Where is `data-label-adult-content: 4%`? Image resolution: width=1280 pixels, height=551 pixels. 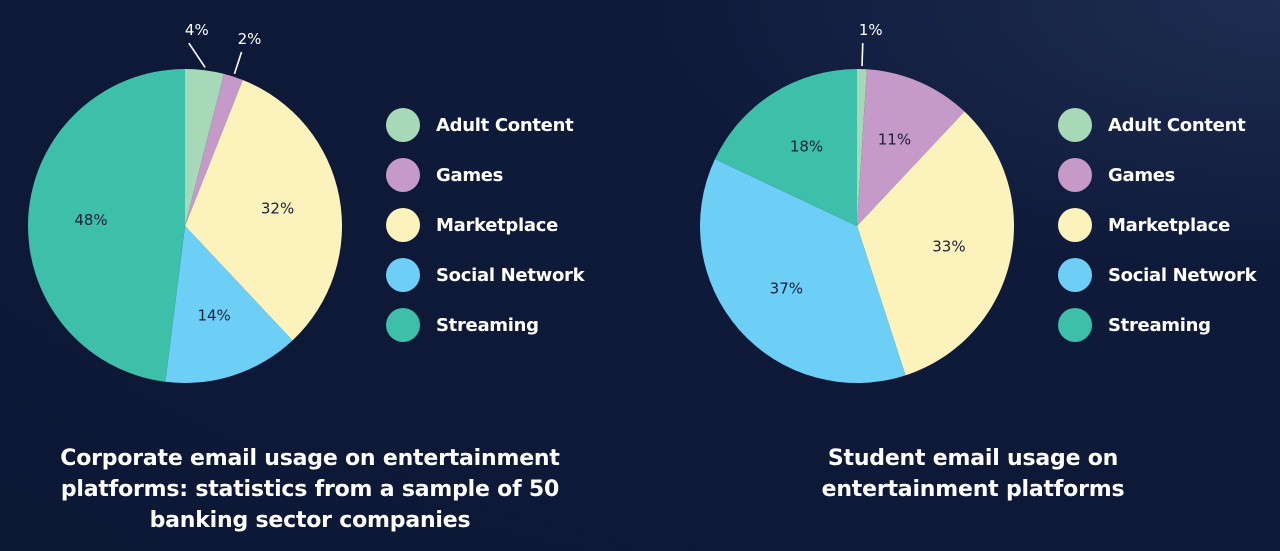 data-label-adult-content: 4% is located at coordinates (197, 30).